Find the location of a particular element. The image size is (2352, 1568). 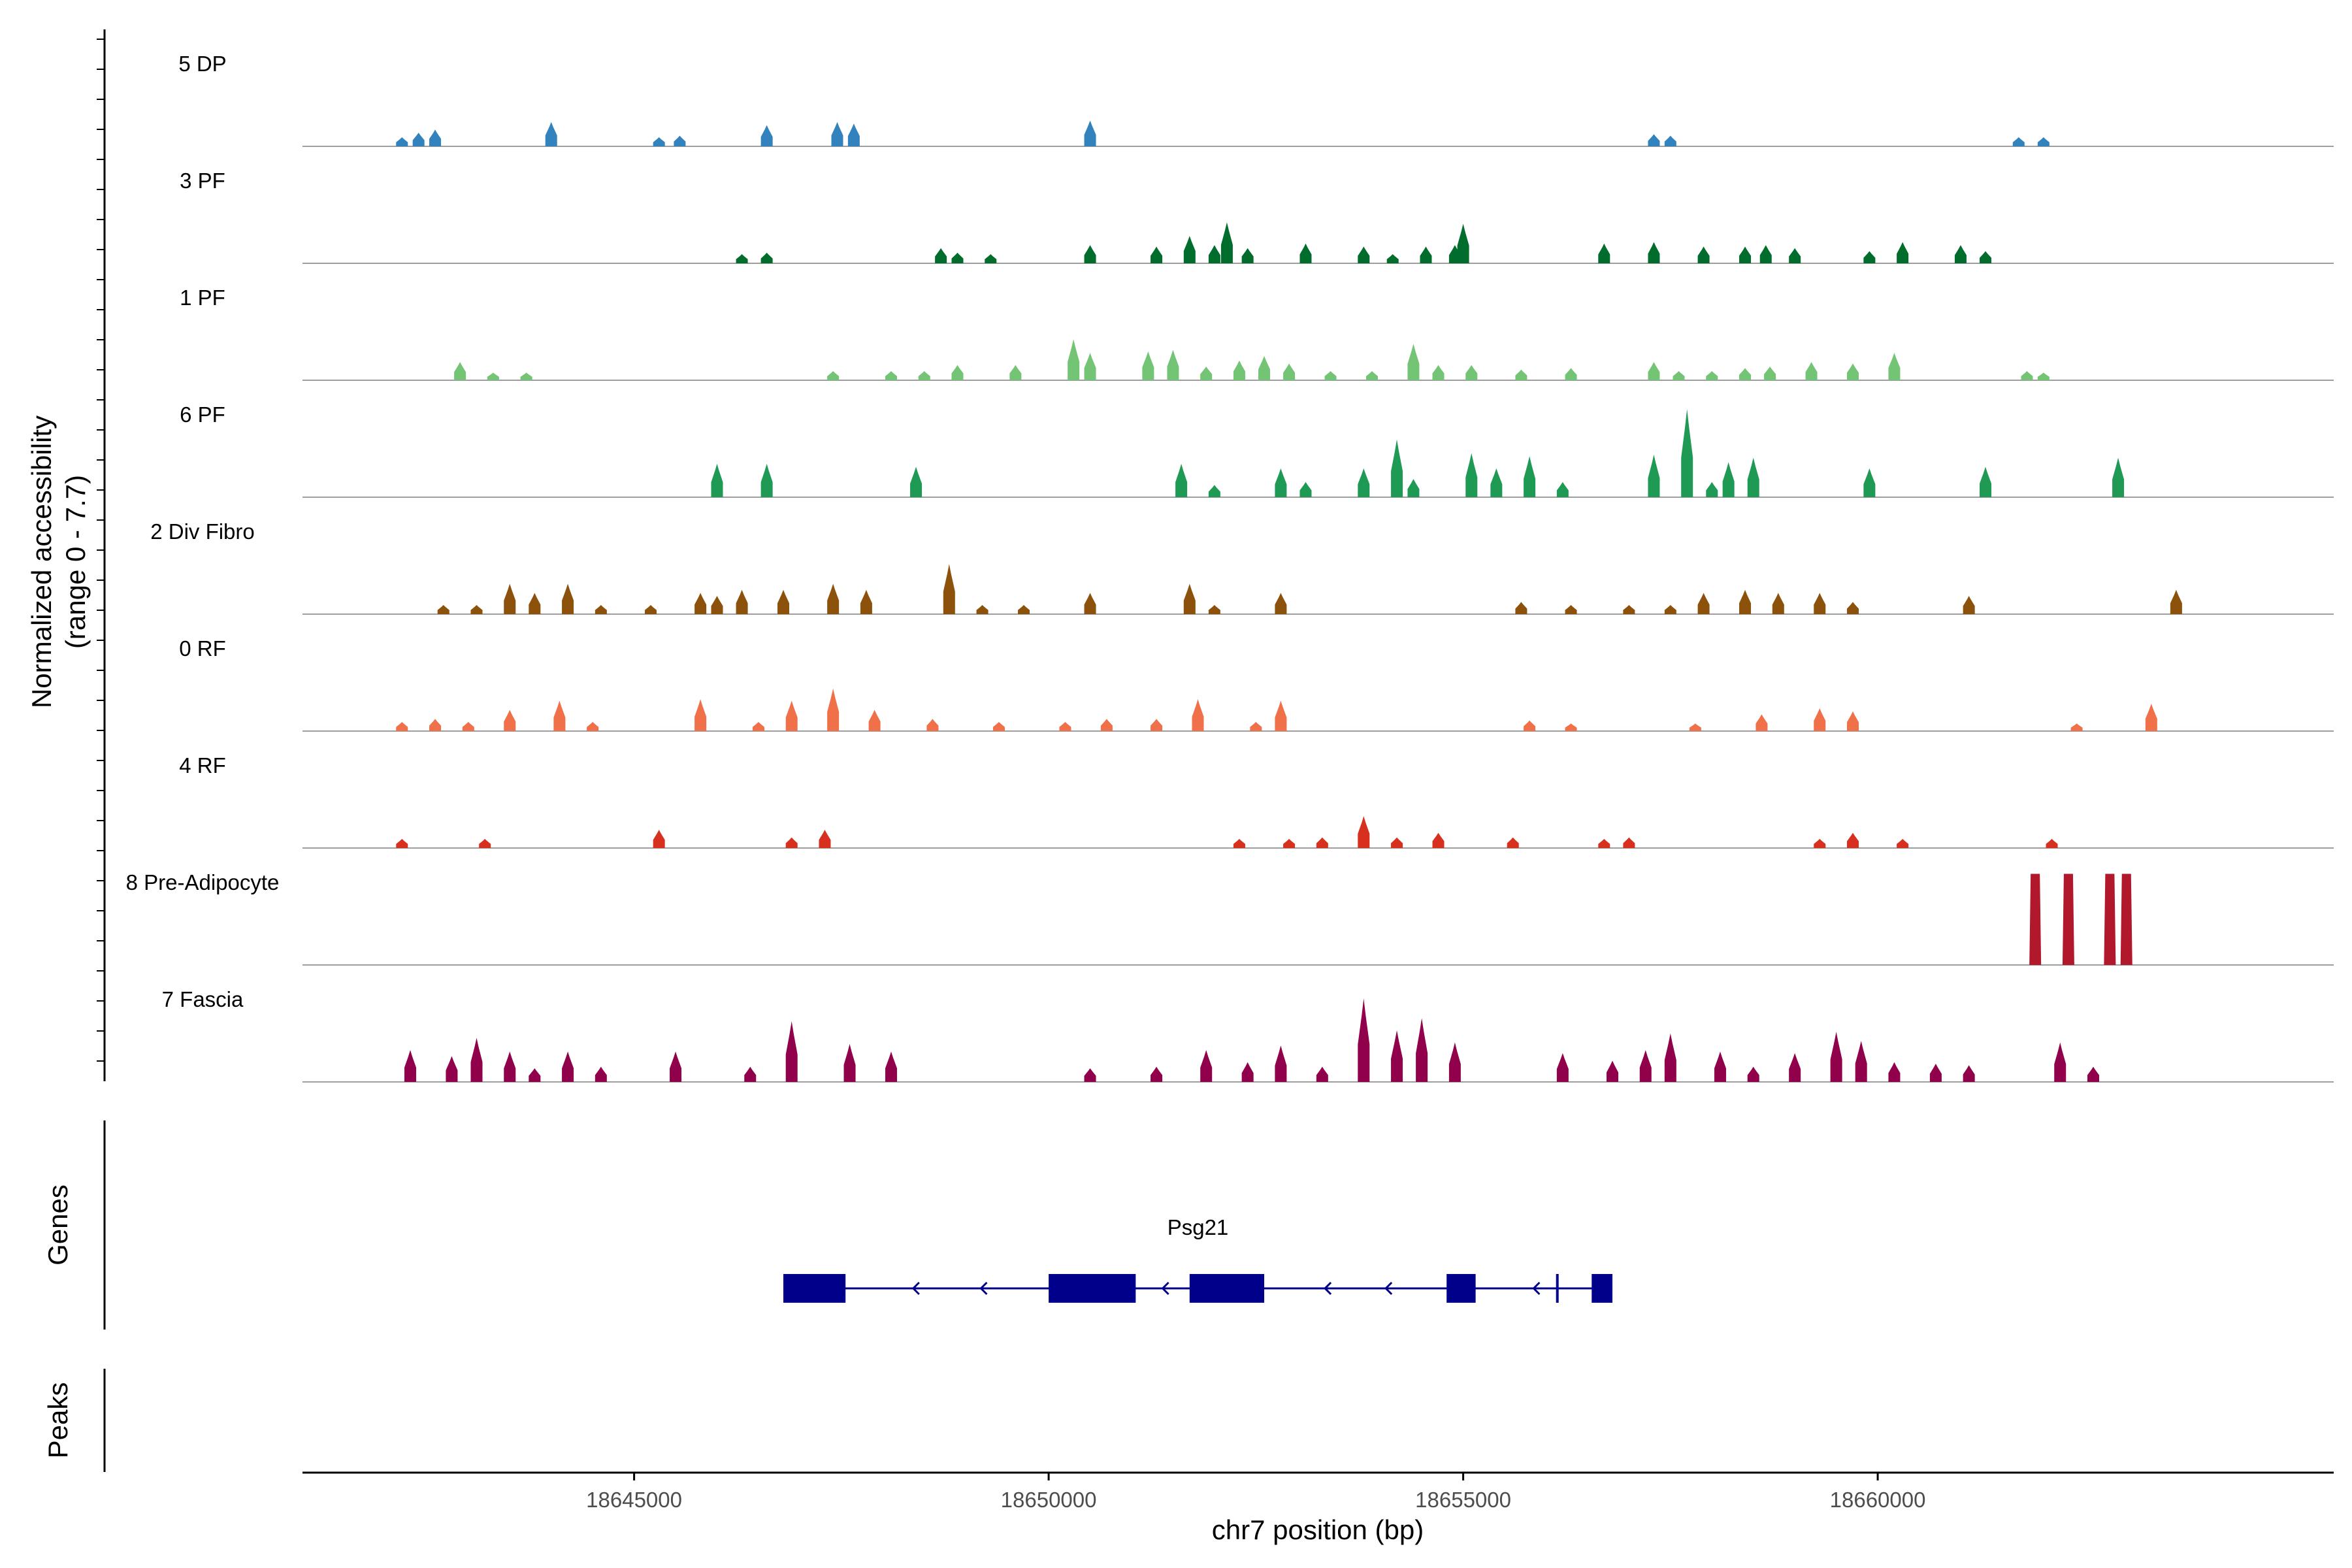

track-1-pf: 1 PF is located at coordinates (1257, 333).